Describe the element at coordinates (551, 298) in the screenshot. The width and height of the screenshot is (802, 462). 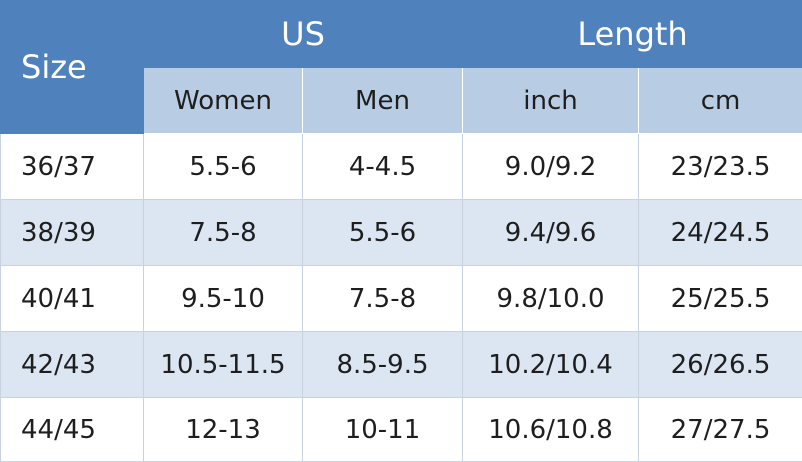
I see `table-cell: 9.8/10.0` at that location.